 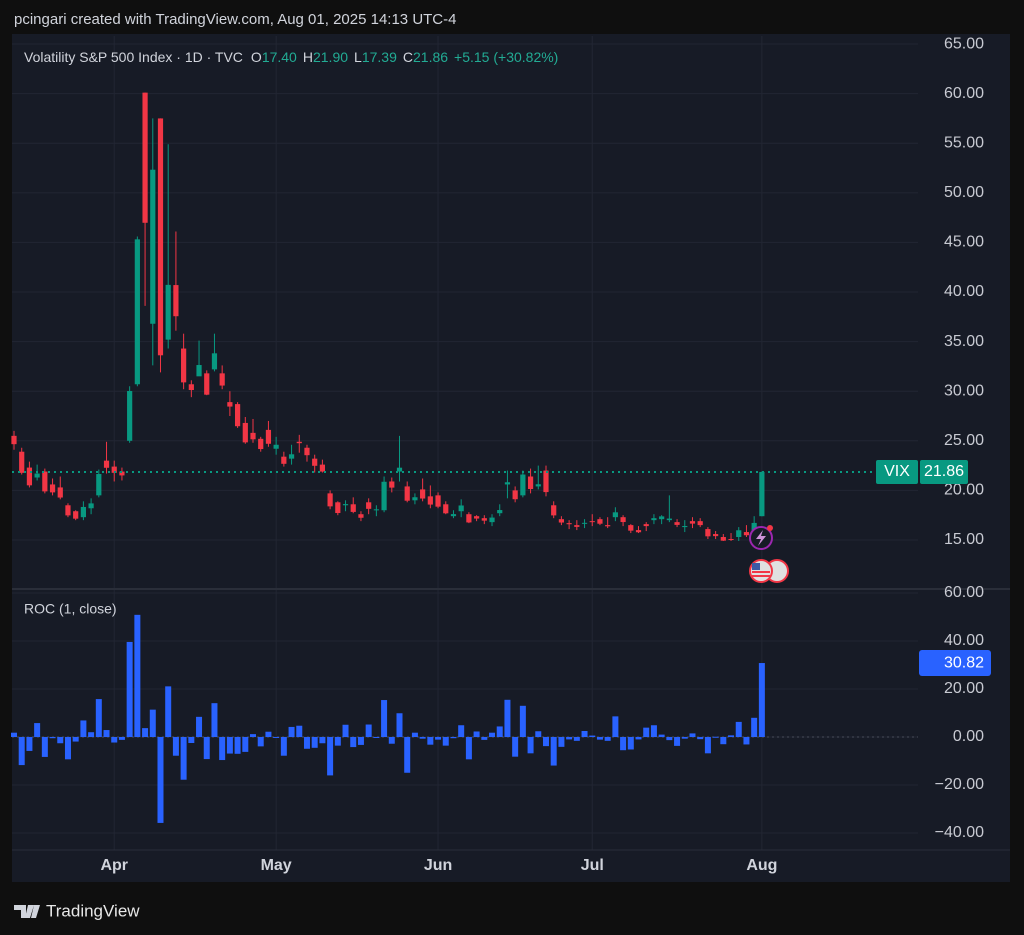 What do you see at coordinates (27, 911) in the screenshot?
I see `brand-logo` at bounding box center [27, 911].